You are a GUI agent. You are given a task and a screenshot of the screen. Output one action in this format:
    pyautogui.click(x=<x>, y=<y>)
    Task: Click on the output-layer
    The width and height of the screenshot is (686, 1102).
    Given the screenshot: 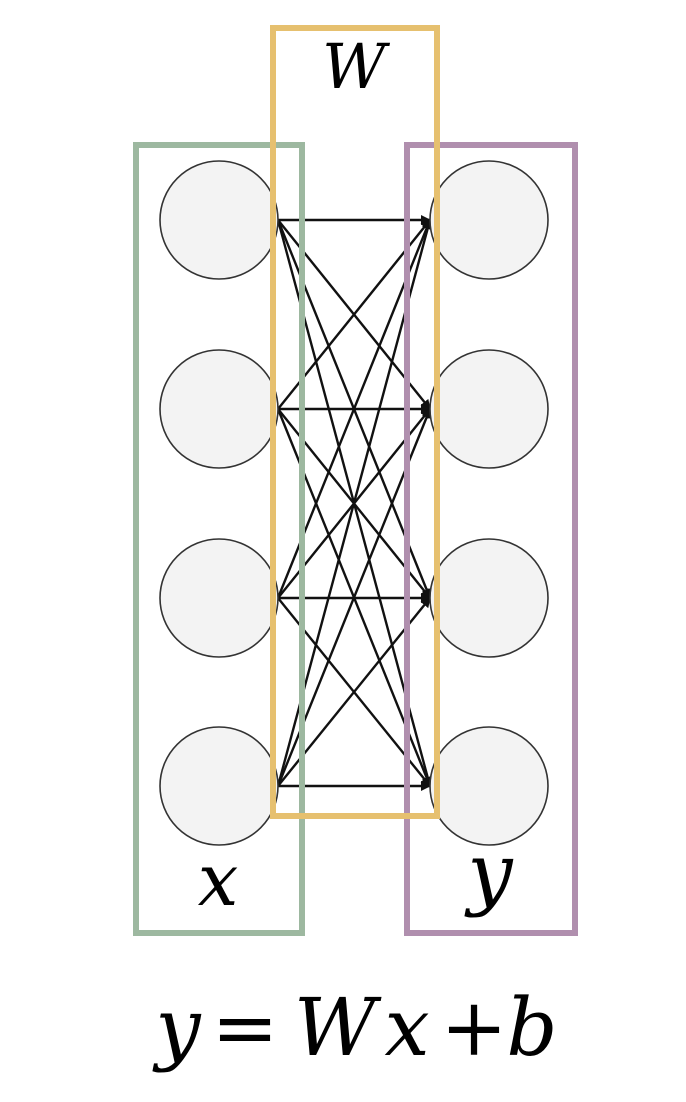 What is the action you would take?
    pyautogui.click(x=489, y=503)
    